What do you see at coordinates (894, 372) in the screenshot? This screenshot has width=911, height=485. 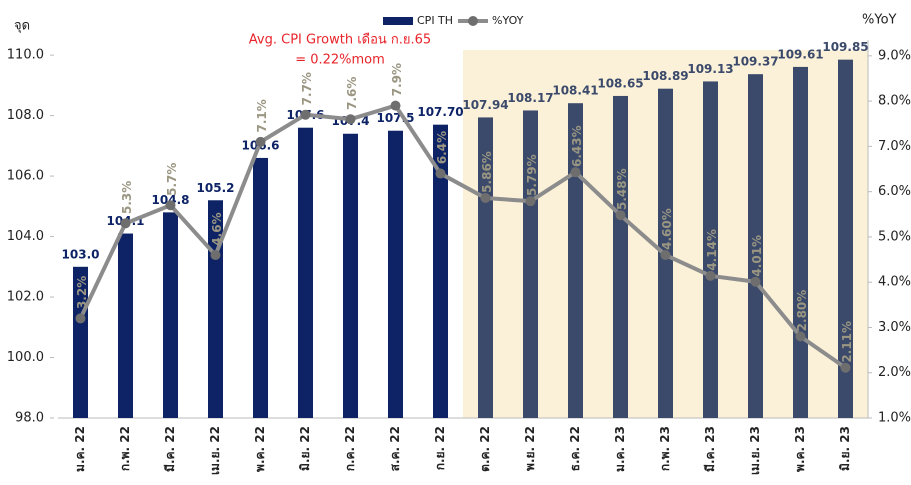 I see `y2-tick-label: 2.0%` at bounding box center [894, 372].